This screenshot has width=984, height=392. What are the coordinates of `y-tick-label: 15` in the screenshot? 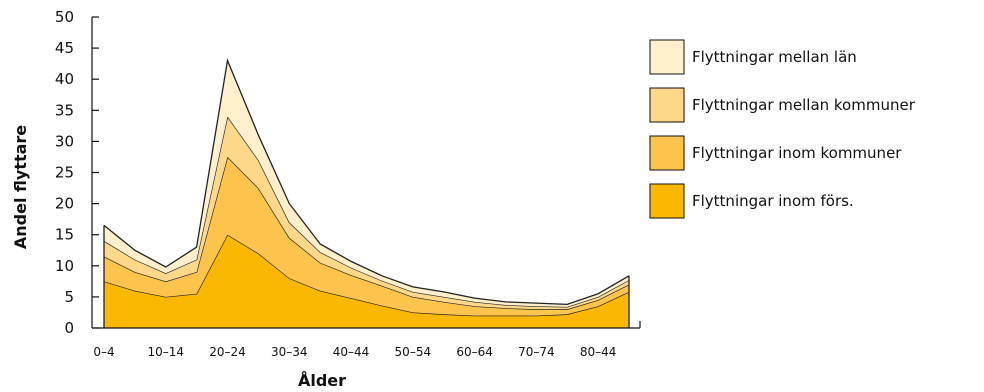 It's located at (64, 235).